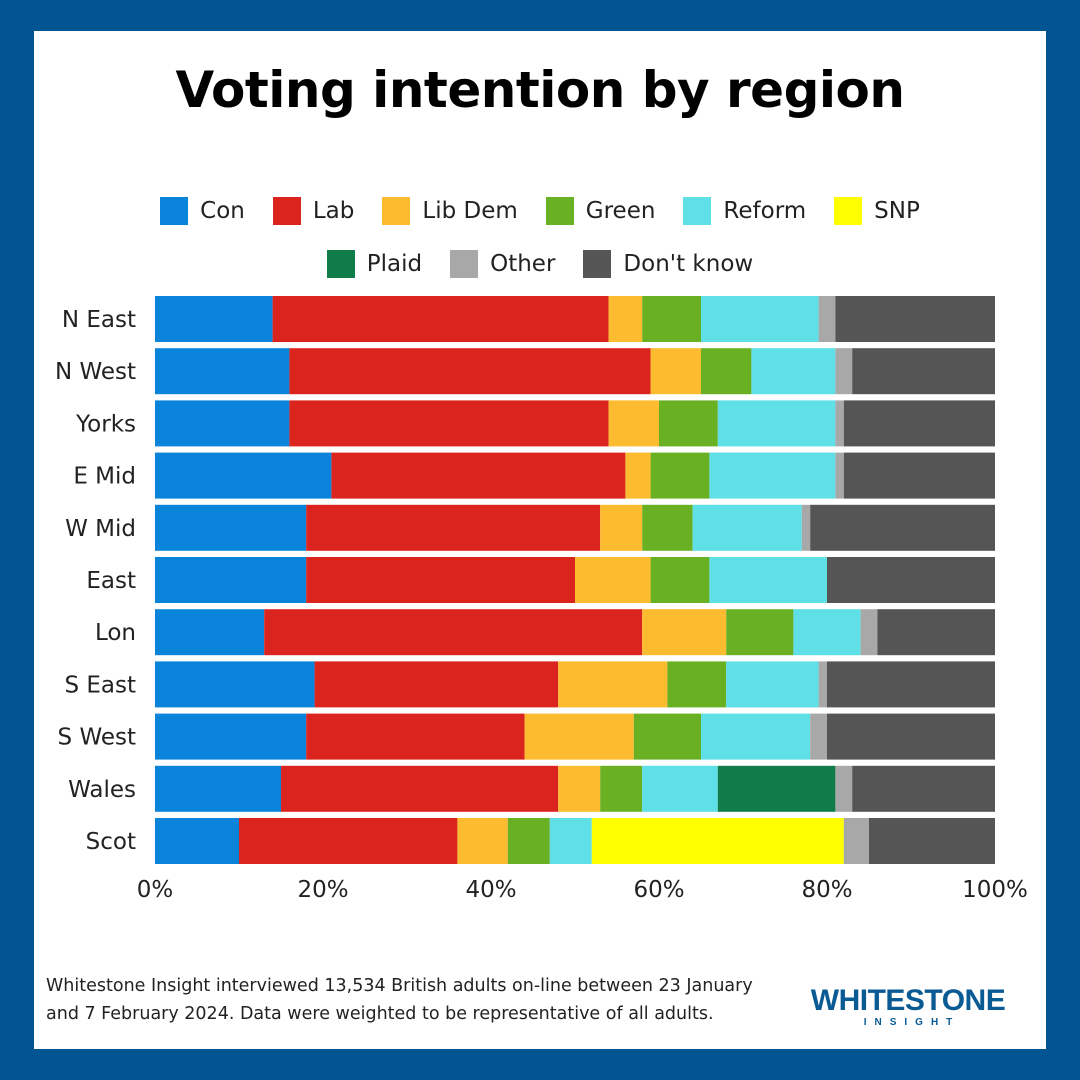 The image size is (1080, 1080). Describe the element at coordinates (99, 320) in the screenshot. I see `row-label-n-east: N East` at that location.